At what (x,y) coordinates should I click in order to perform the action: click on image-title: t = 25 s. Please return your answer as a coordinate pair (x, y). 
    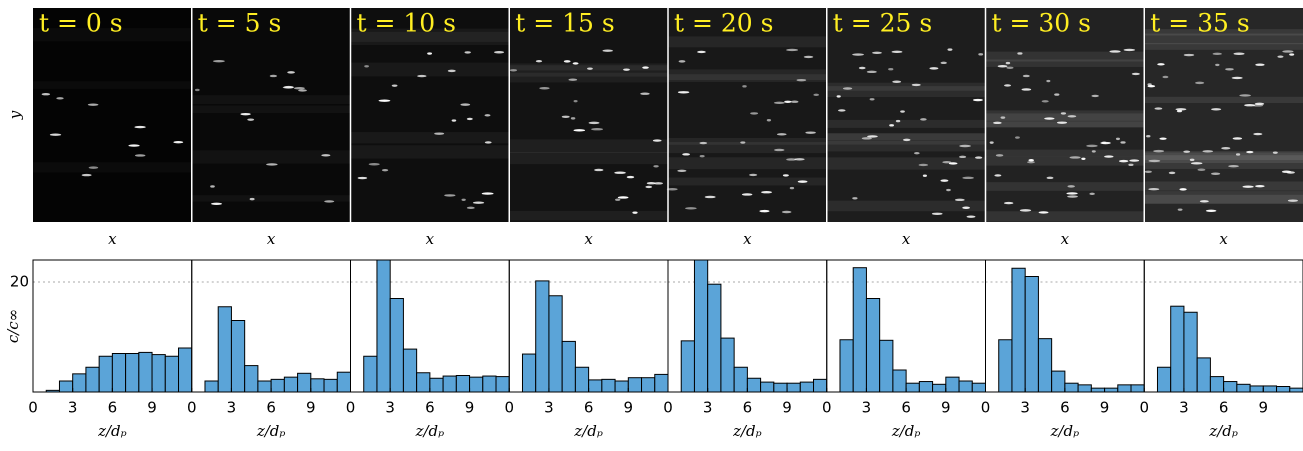
    Looking at the image, I should click on (882, 23).